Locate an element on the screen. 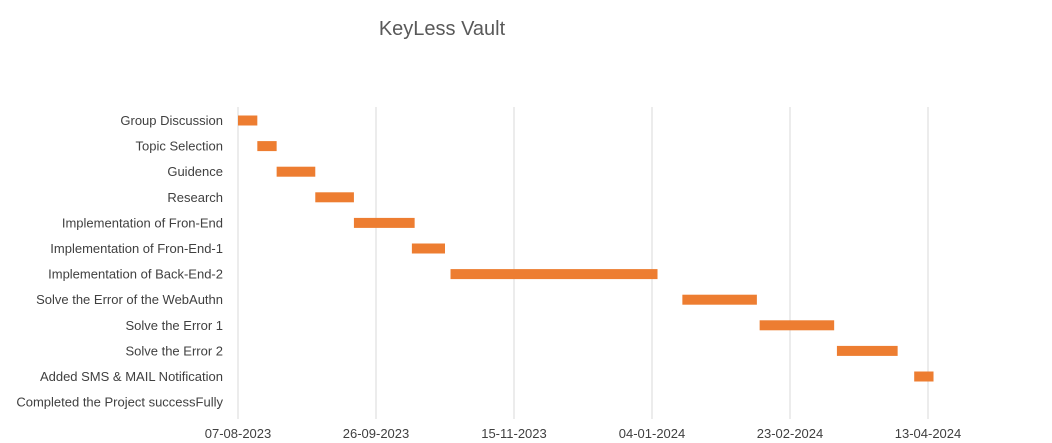 This screenshot has height=443, width=1052. x-tick-label: 15-11-2023 is located at coordinates (514, 433).